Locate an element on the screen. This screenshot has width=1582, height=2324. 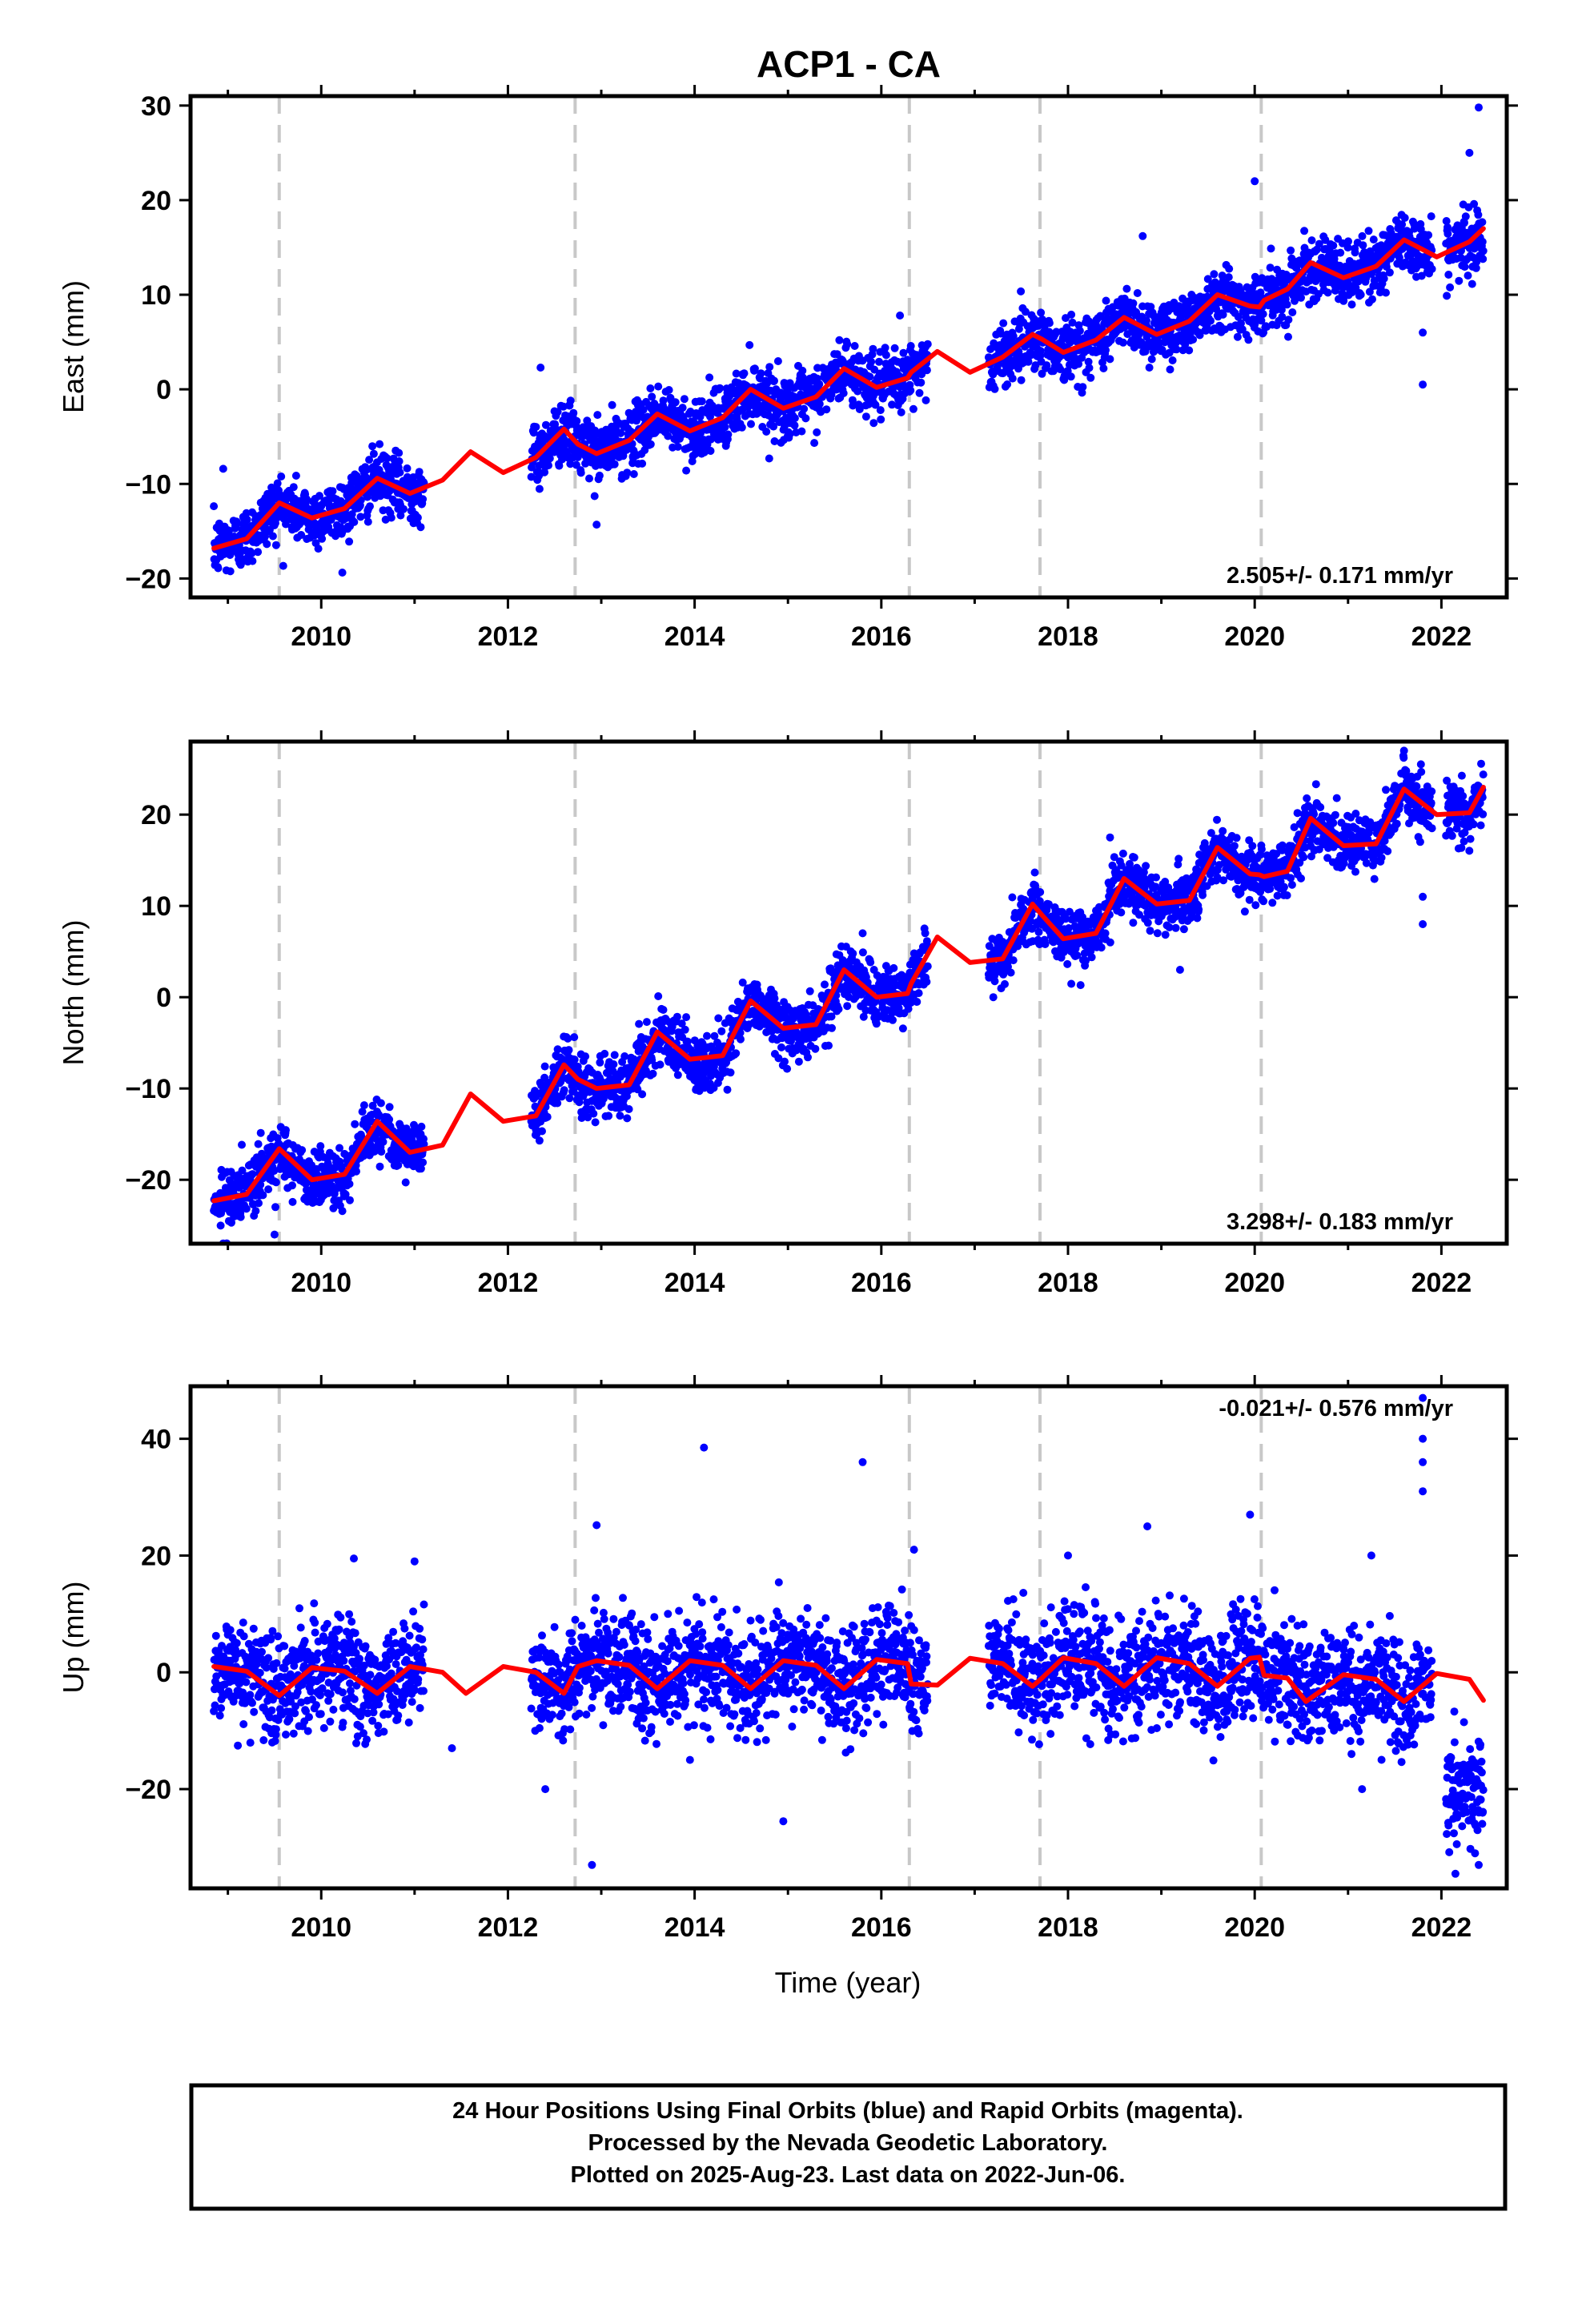
y-tick-label: 30 is located at coordinates (156, 106).